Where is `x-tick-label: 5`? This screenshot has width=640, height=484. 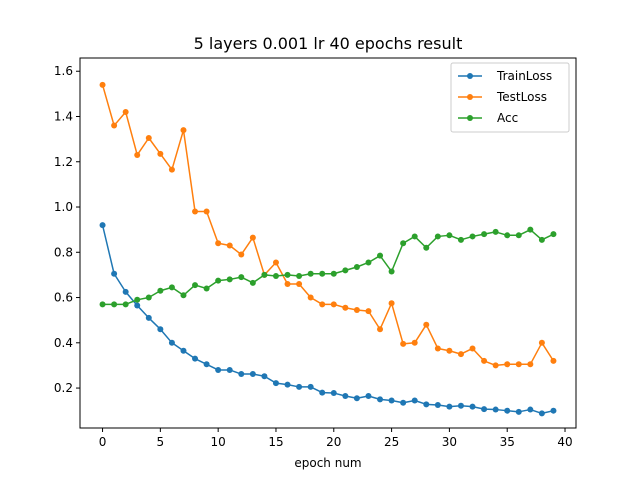 x-tick-label: 5 is located at coordinates (161, 442).